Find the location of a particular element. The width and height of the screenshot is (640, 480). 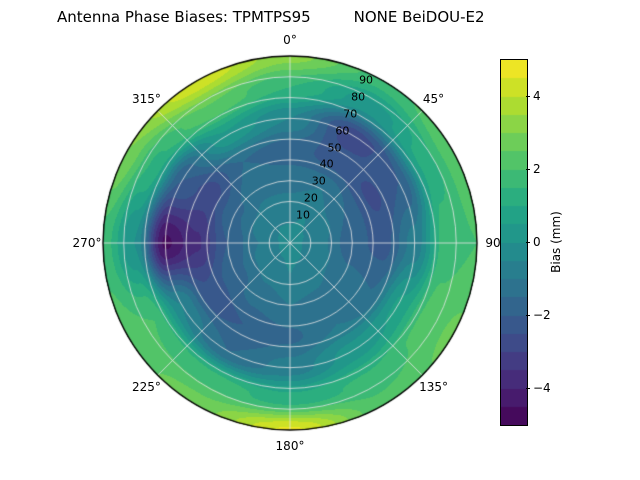

theta-tick-label-315: 315° is located at coordinates (146, 99).